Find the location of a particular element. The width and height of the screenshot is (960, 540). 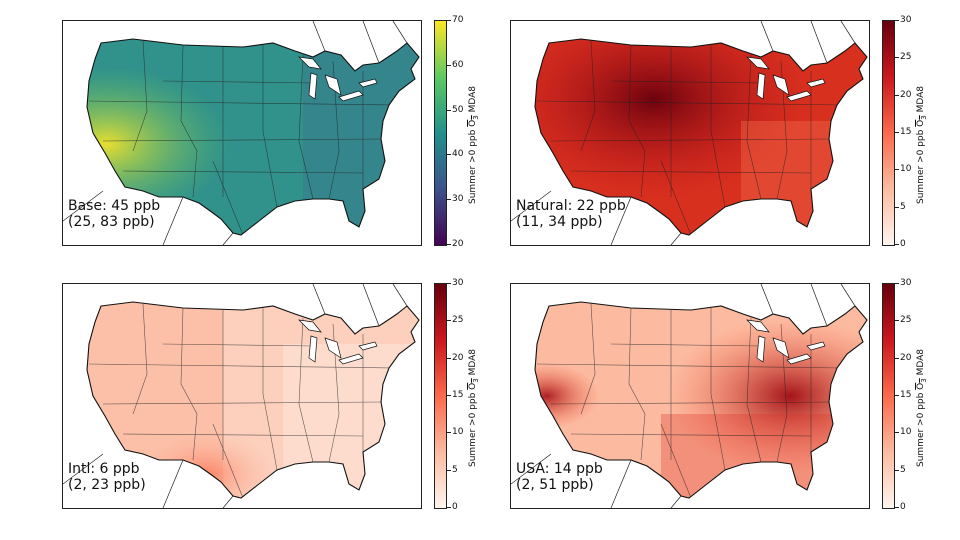

panel-annotation-intl: Intl: 6 ppb (2, 23 ppb) is located at coordinates (107, 477).